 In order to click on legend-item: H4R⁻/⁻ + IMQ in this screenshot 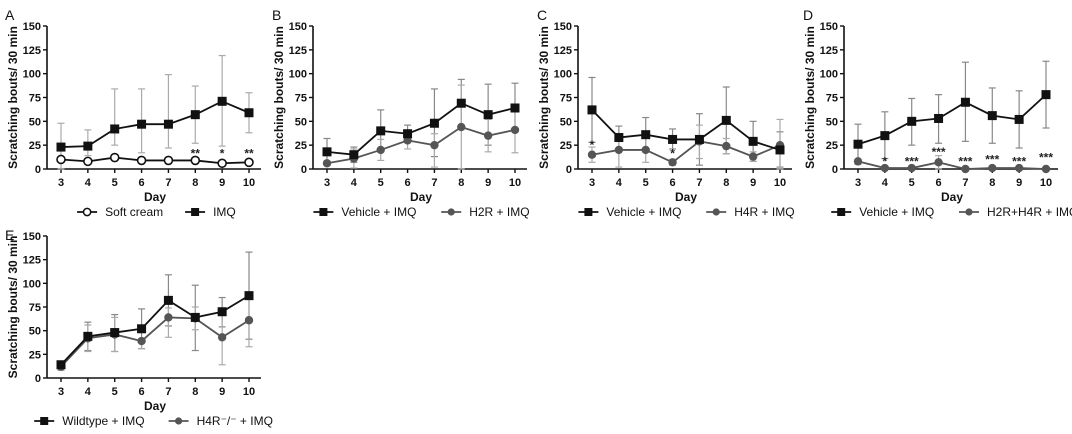, I will do `click(220, 421)`.